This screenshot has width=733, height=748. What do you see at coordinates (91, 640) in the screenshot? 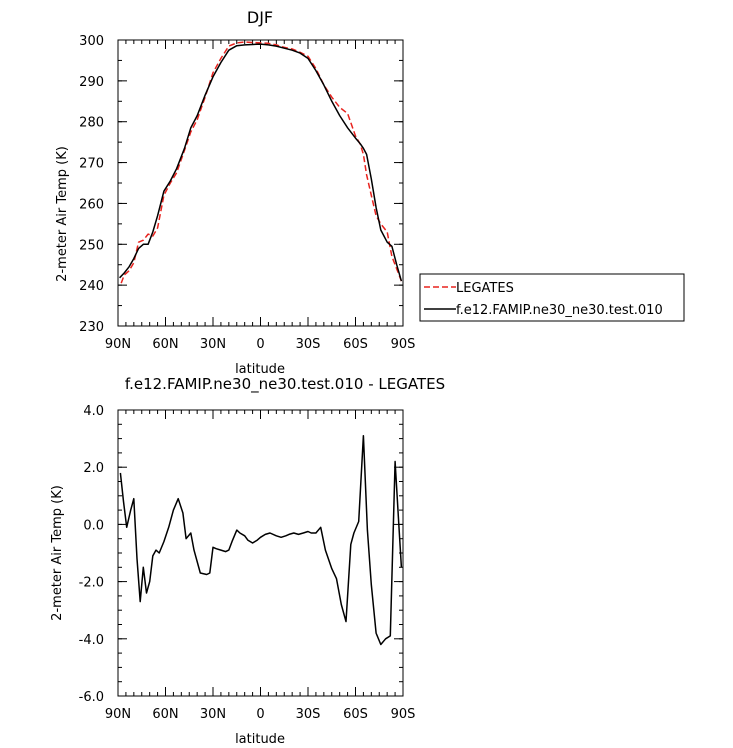
I see `bottom-y-tick-label: -4.0` at bounding box center [91, 640].